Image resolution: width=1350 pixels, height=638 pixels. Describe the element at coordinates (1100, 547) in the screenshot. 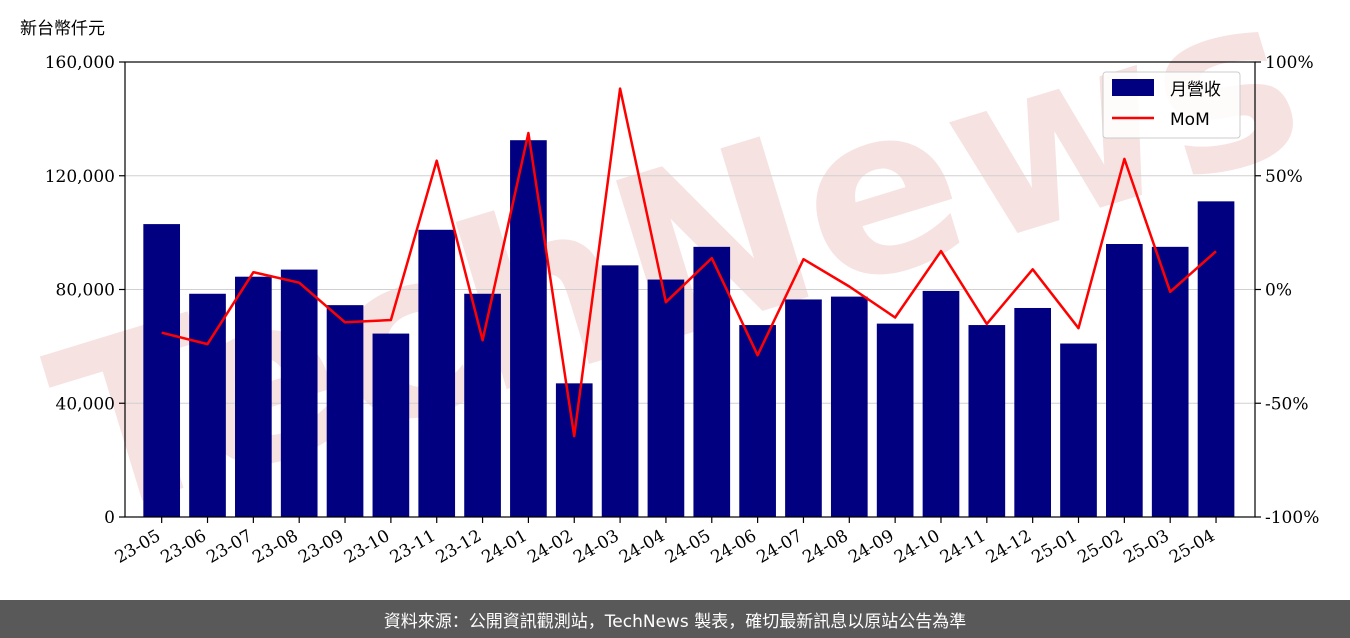

I see `x-tick-label: 25-02` at that location.